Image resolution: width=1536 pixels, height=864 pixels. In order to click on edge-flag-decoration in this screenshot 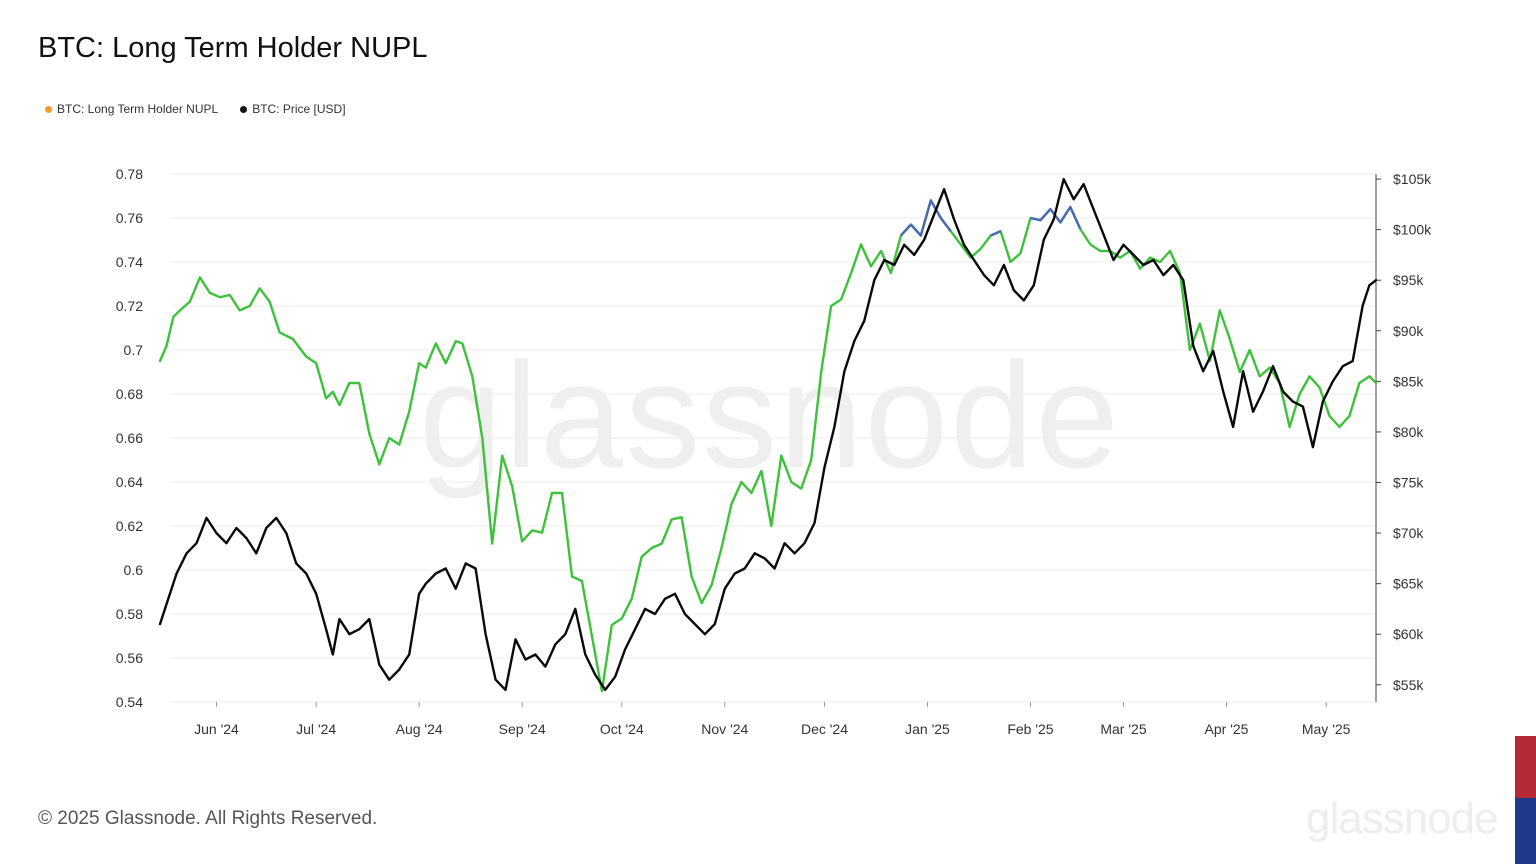, I will do `click(1525, 800)`.